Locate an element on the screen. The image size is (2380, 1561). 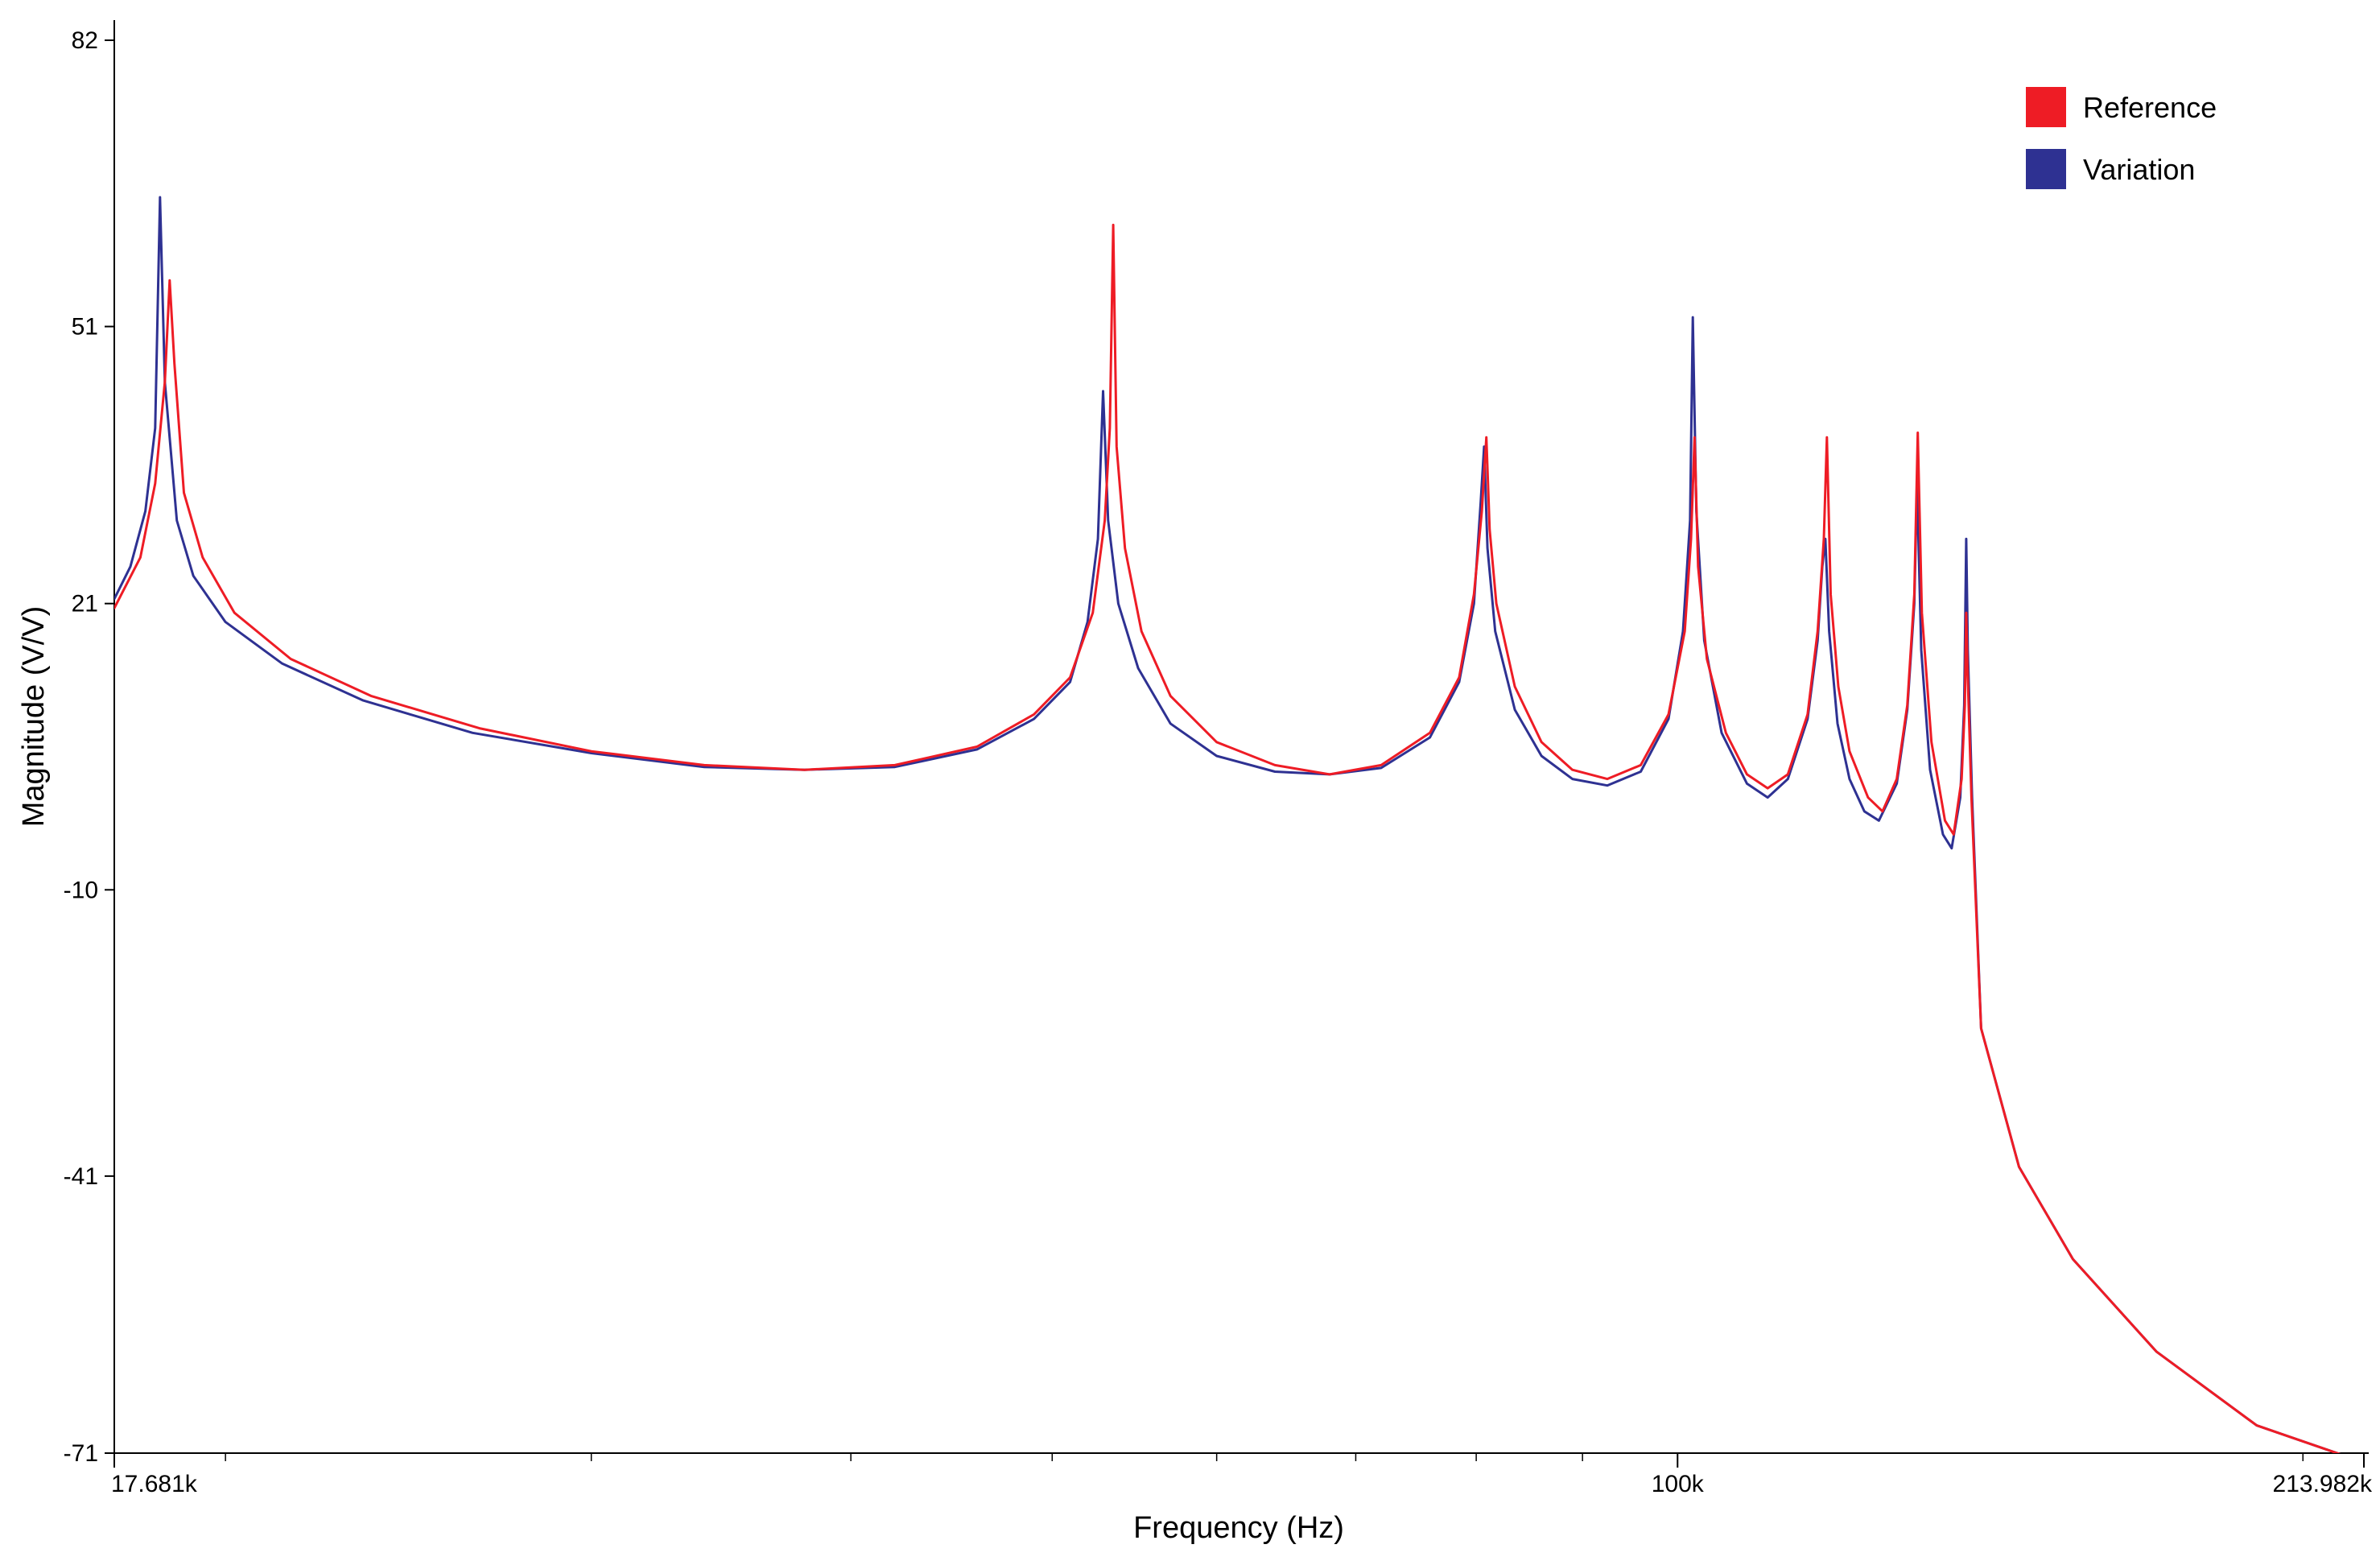
y-tick-label: -71 is located at coordinates (81, 1453).